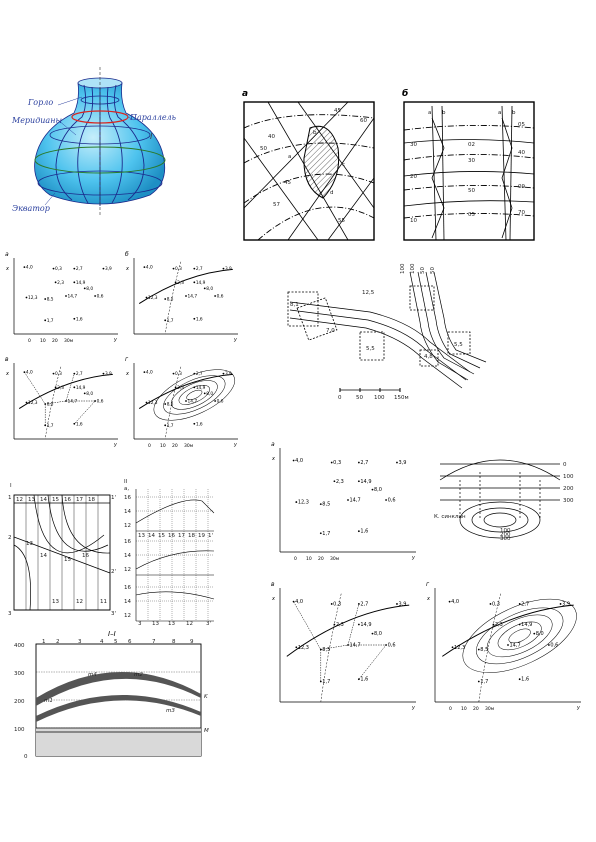 The image size is (596, 842). I want to click on graph-x-tick: 17, so click(181, 536).